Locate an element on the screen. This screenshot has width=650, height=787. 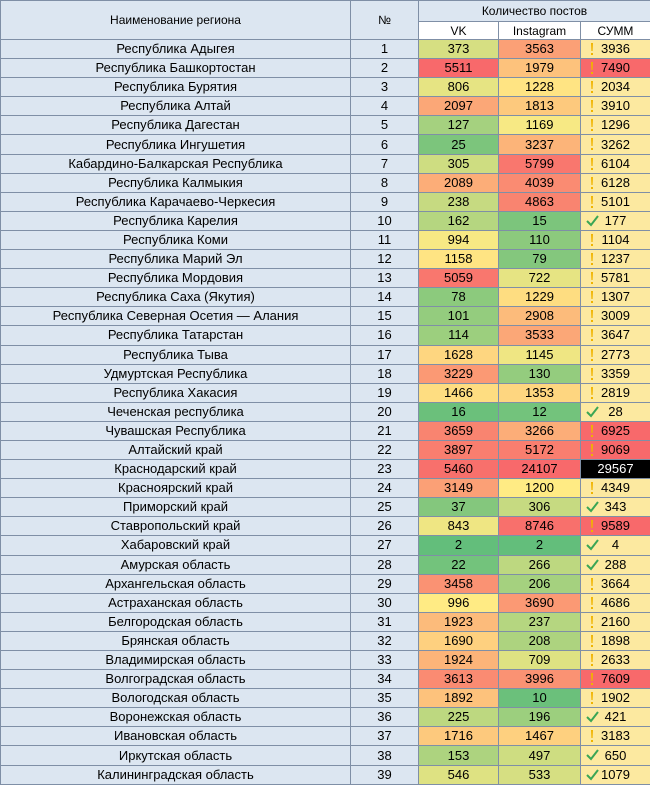
instagram-count: 8746 is located at coordinates (539, 526).